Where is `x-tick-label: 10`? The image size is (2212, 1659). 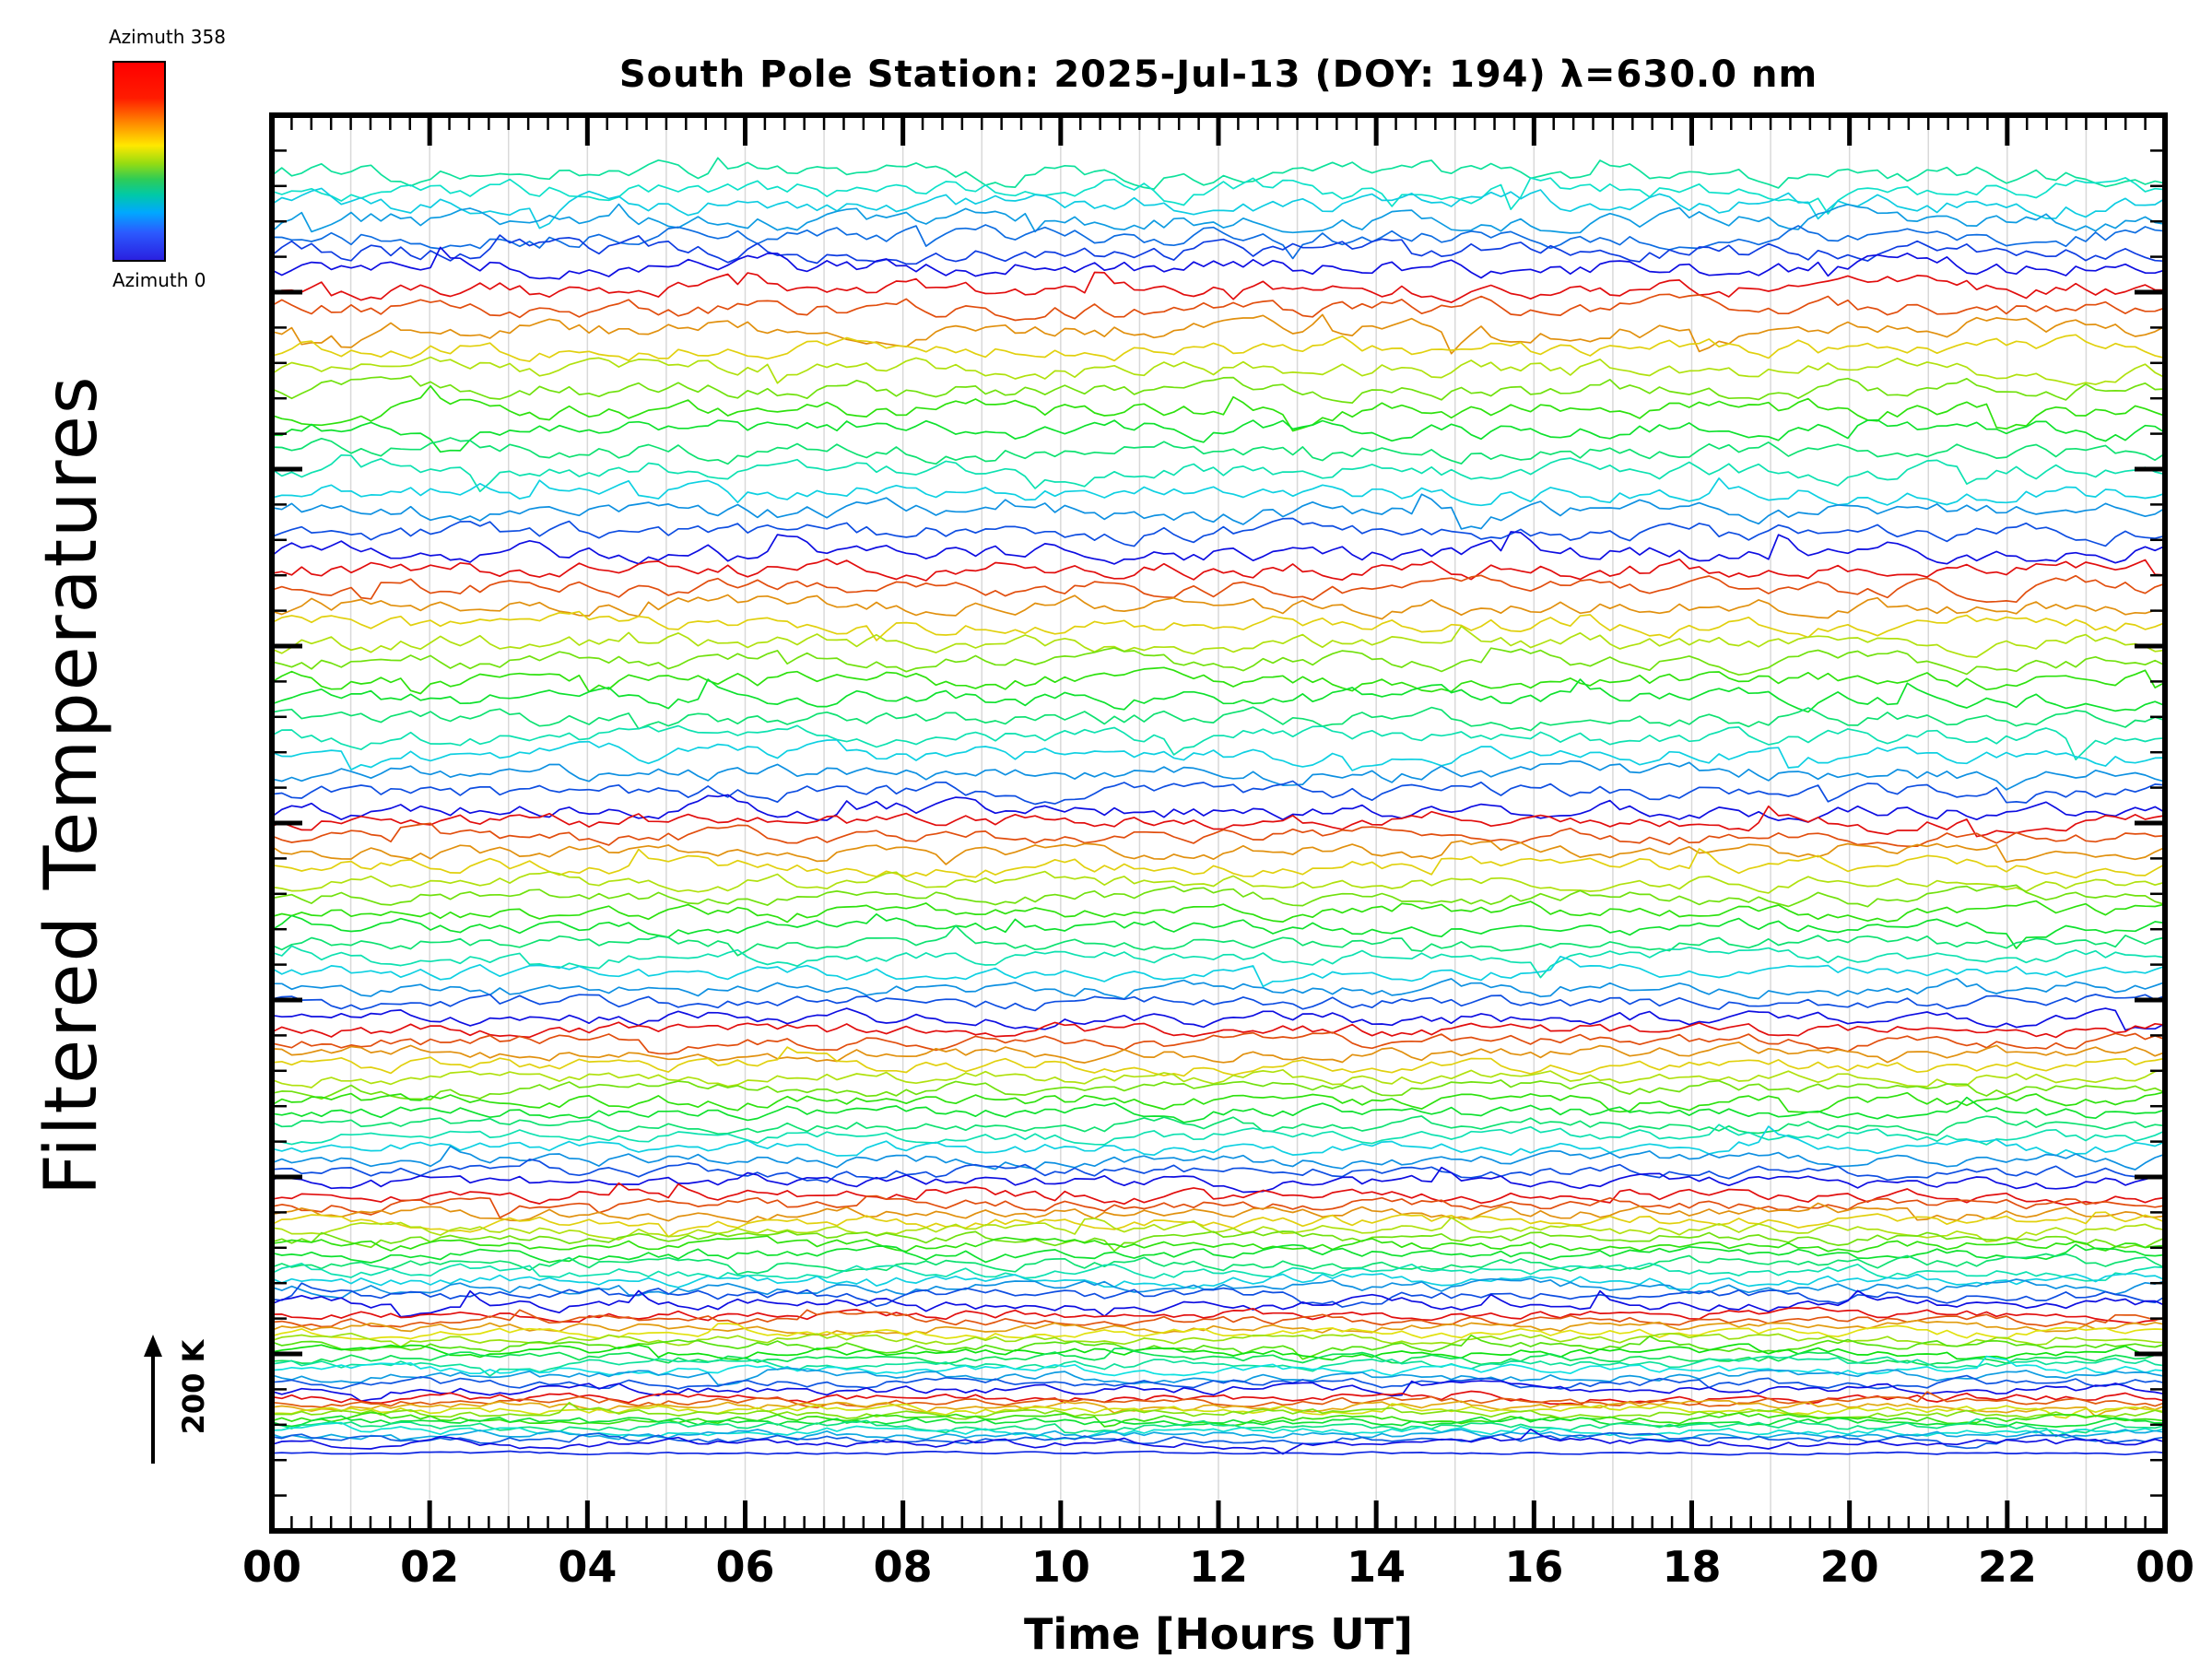
x-tick-label: 10 is located at coordinates (1060, 1567).